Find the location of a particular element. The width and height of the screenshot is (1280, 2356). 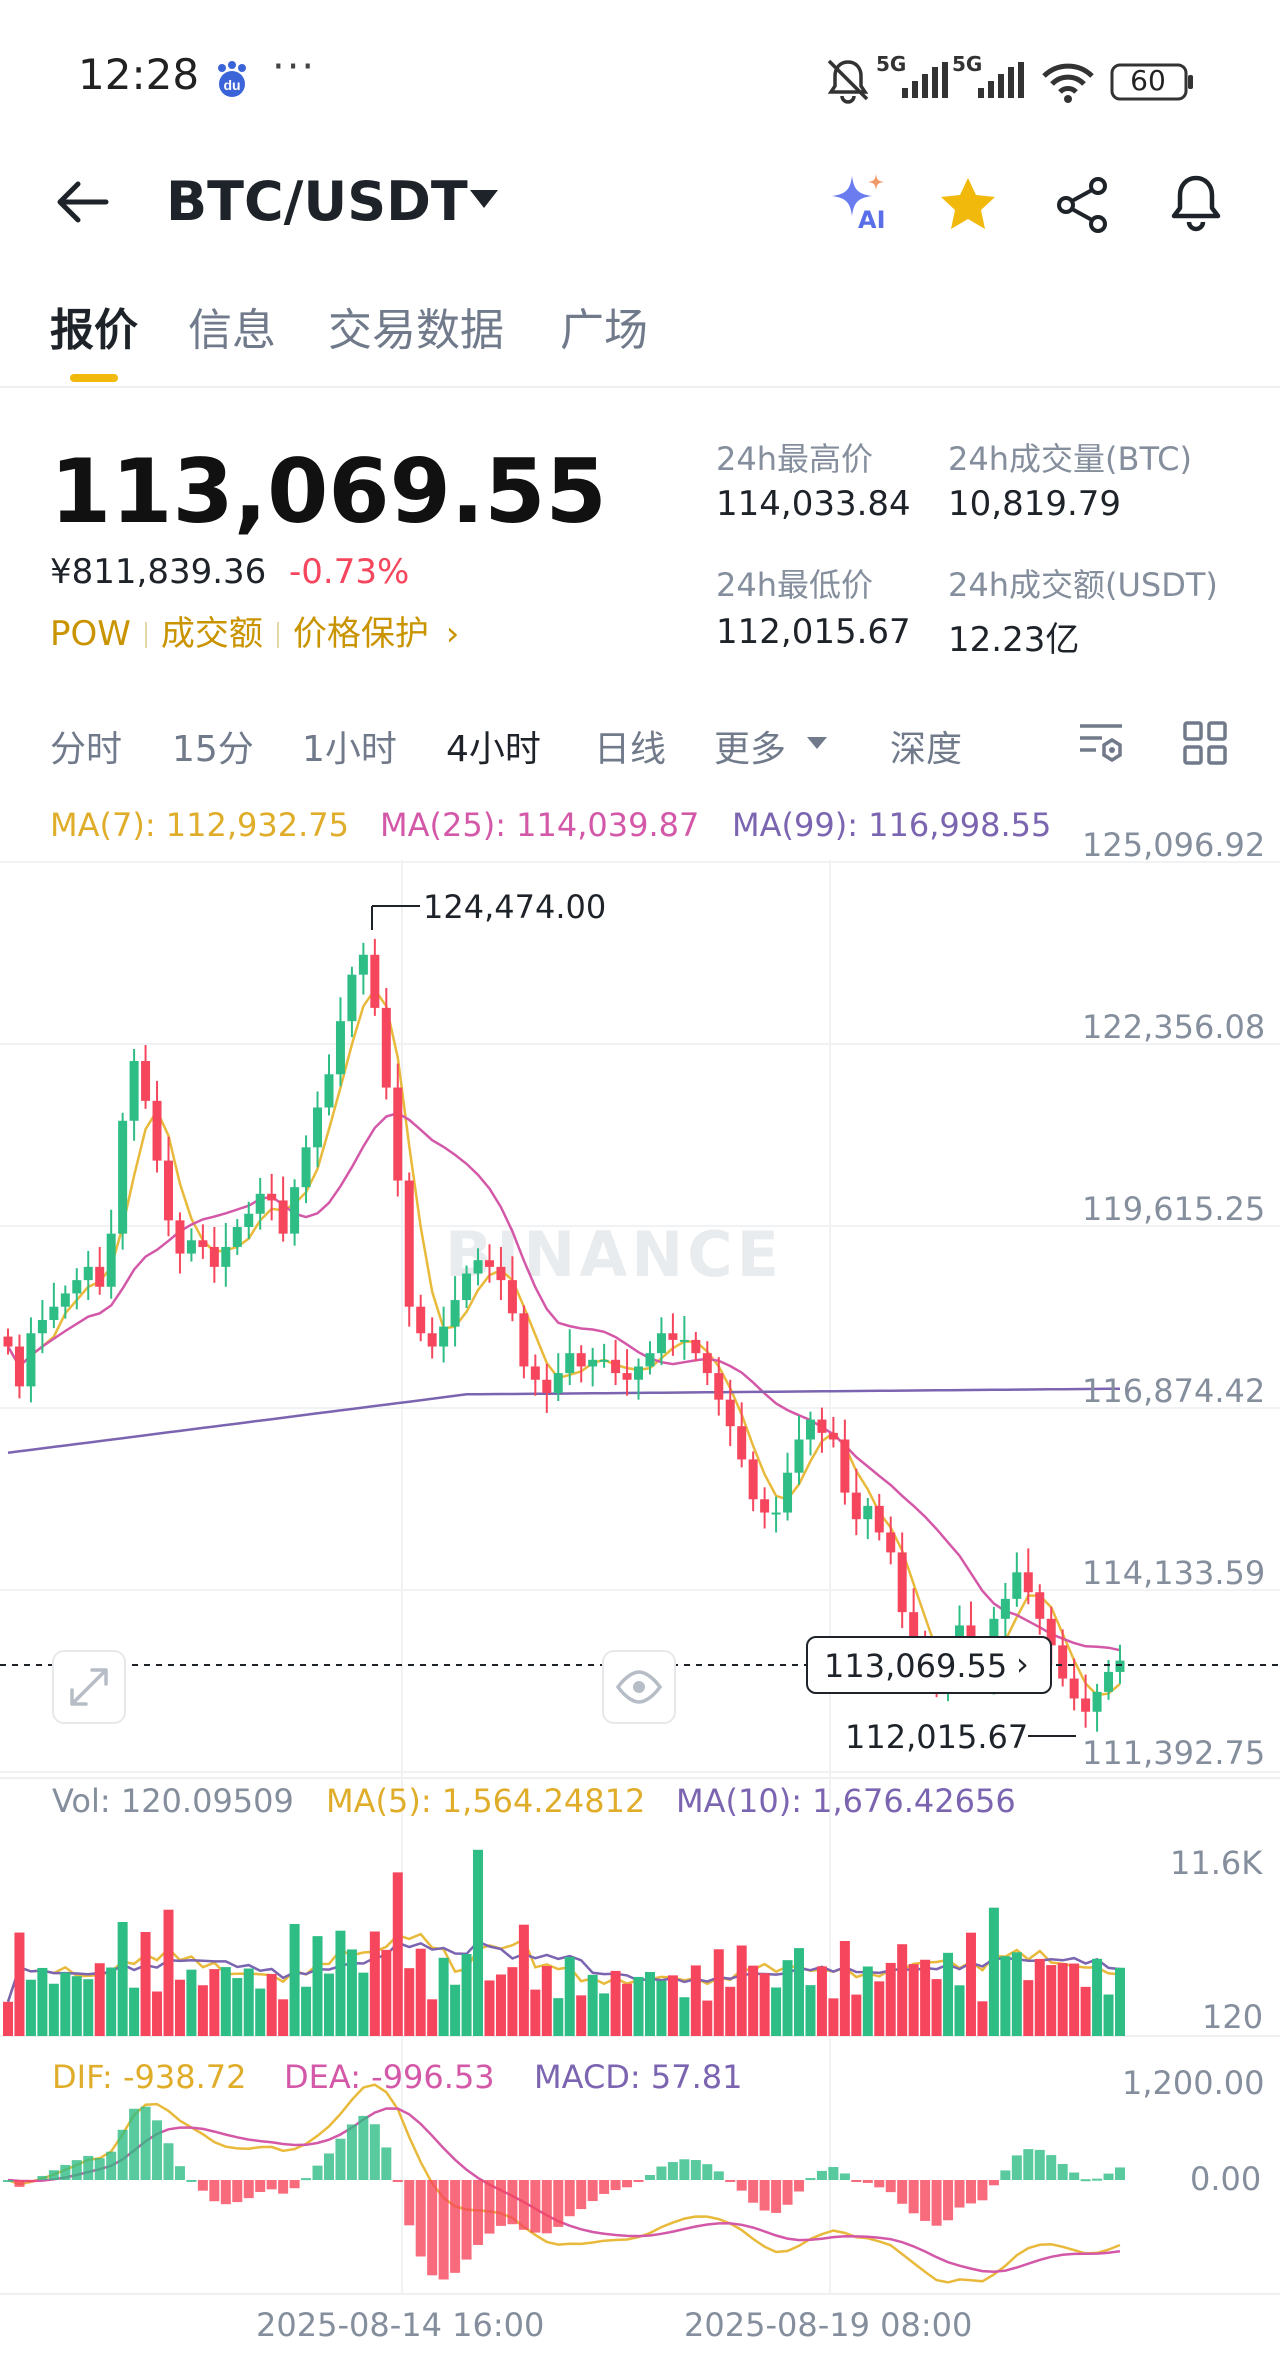

signal-icon is located at coordinates (925, 80).